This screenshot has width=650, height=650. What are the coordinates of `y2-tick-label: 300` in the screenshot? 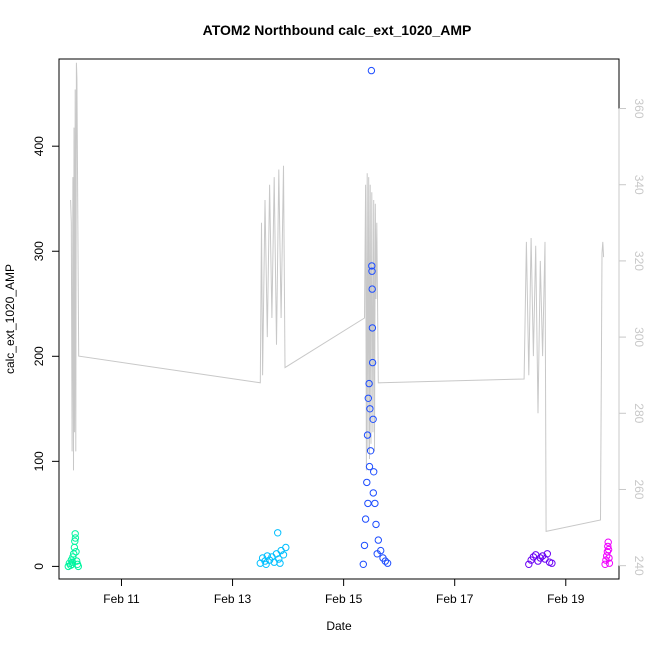 It's located at (639, 337).